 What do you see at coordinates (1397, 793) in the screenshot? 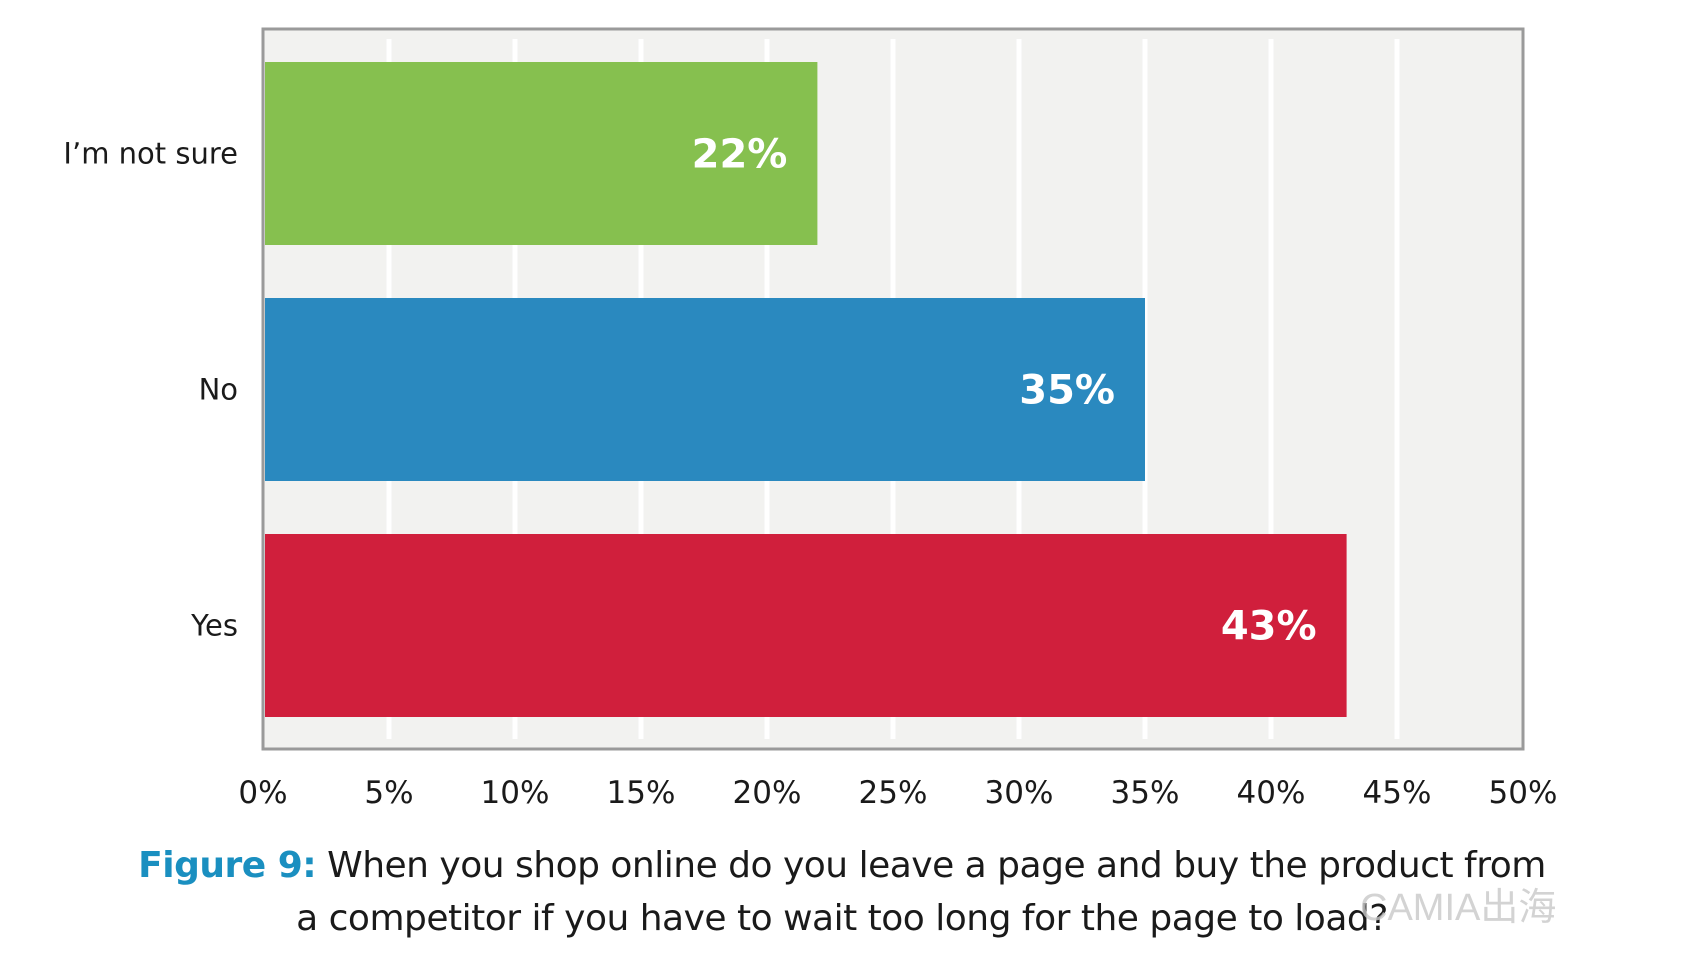
I see `x-tick-label: 45%` at bounding box center [1397, 793].